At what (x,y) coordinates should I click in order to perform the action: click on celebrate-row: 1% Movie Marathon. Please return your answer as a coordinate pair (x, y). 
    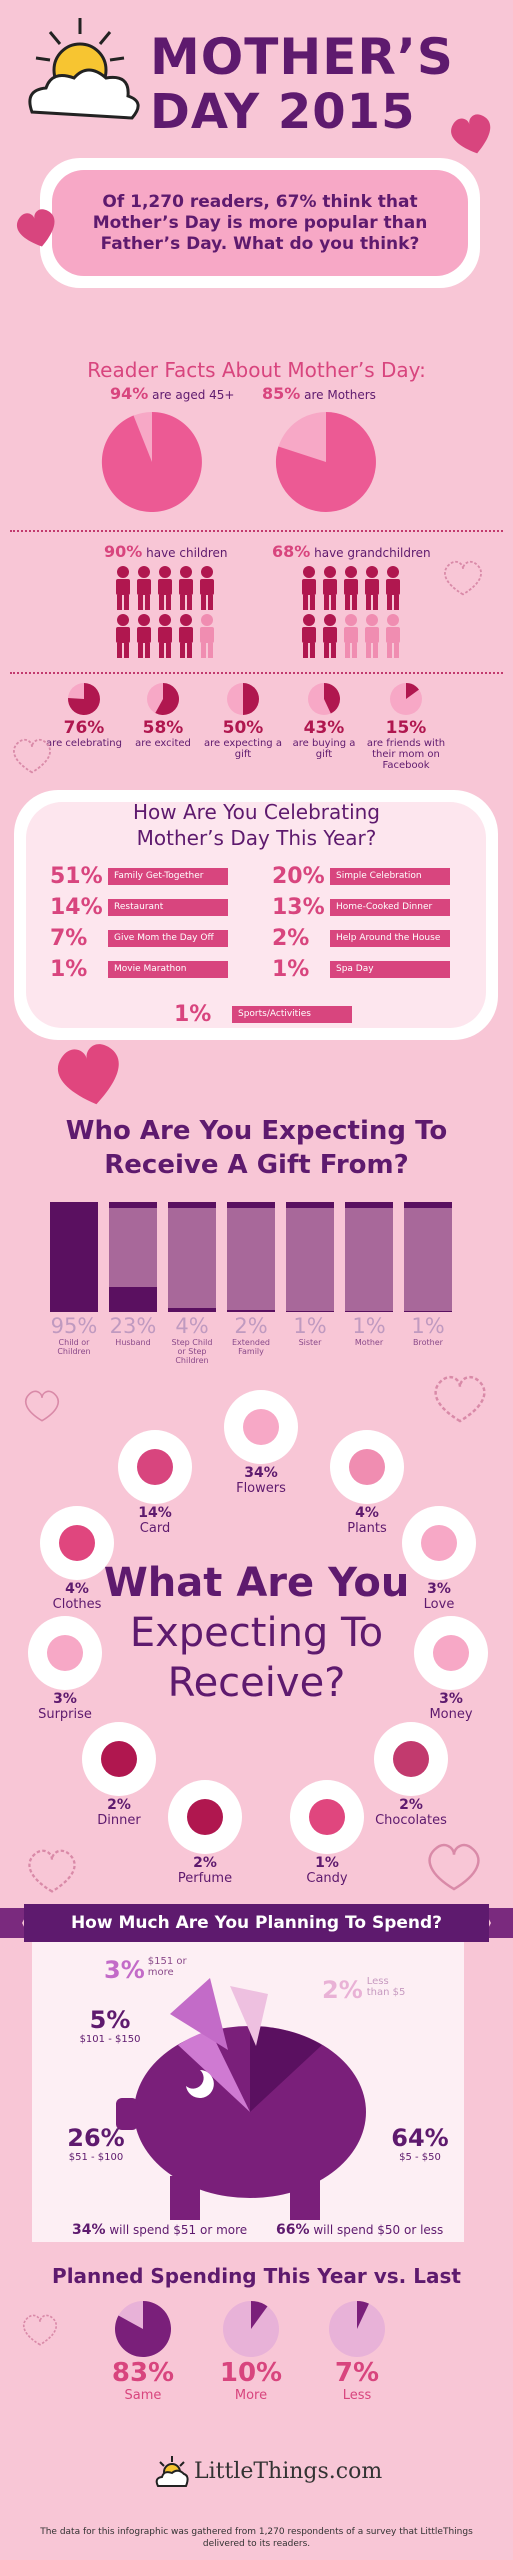
    Looking at the image, I should click on (139, 969).